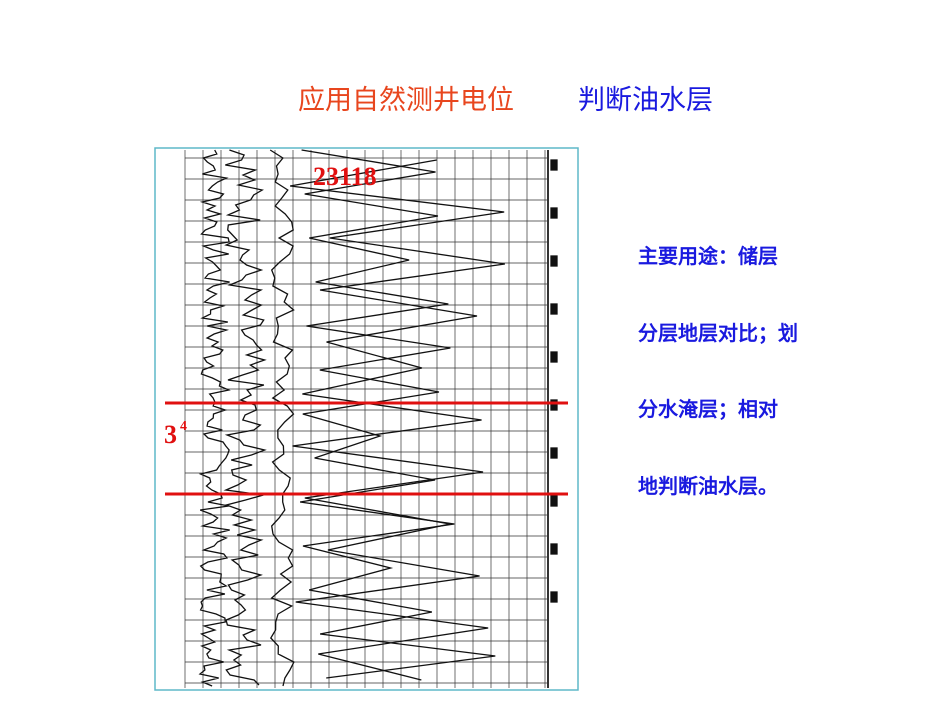 The width and height of the screenshot is (950, 713). What do you see at coordinates (183, 426) in the screenshot?
I see `layer-superscript: 4` at bounding box center [183, 426].